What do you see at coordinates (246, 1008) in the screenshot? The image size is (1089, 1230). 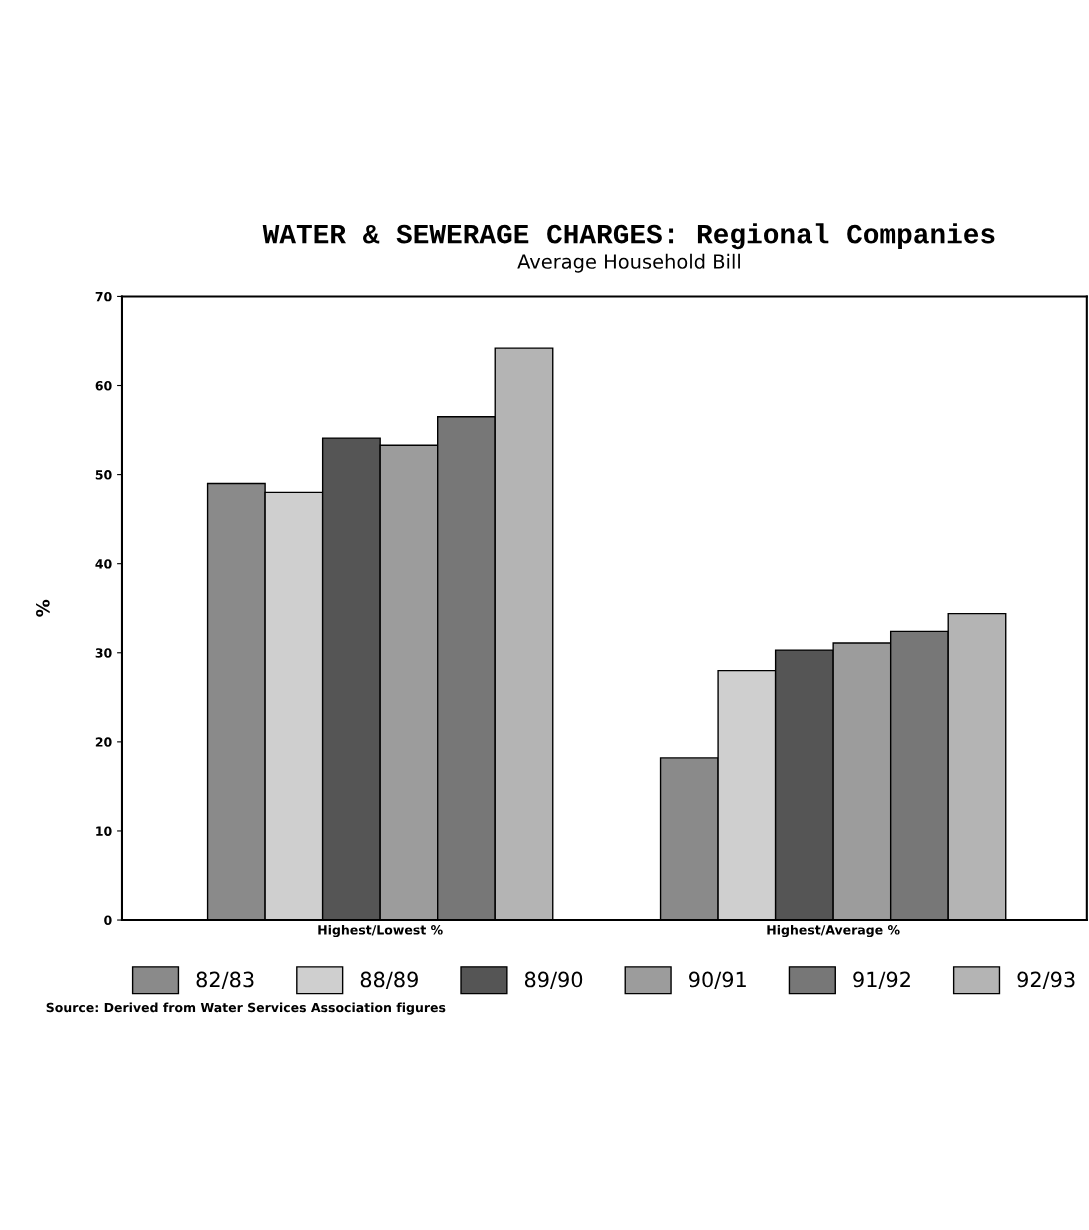 I see `source-note: Source: Derived from Water Services Association figures` at bounding box center [246, 1008].